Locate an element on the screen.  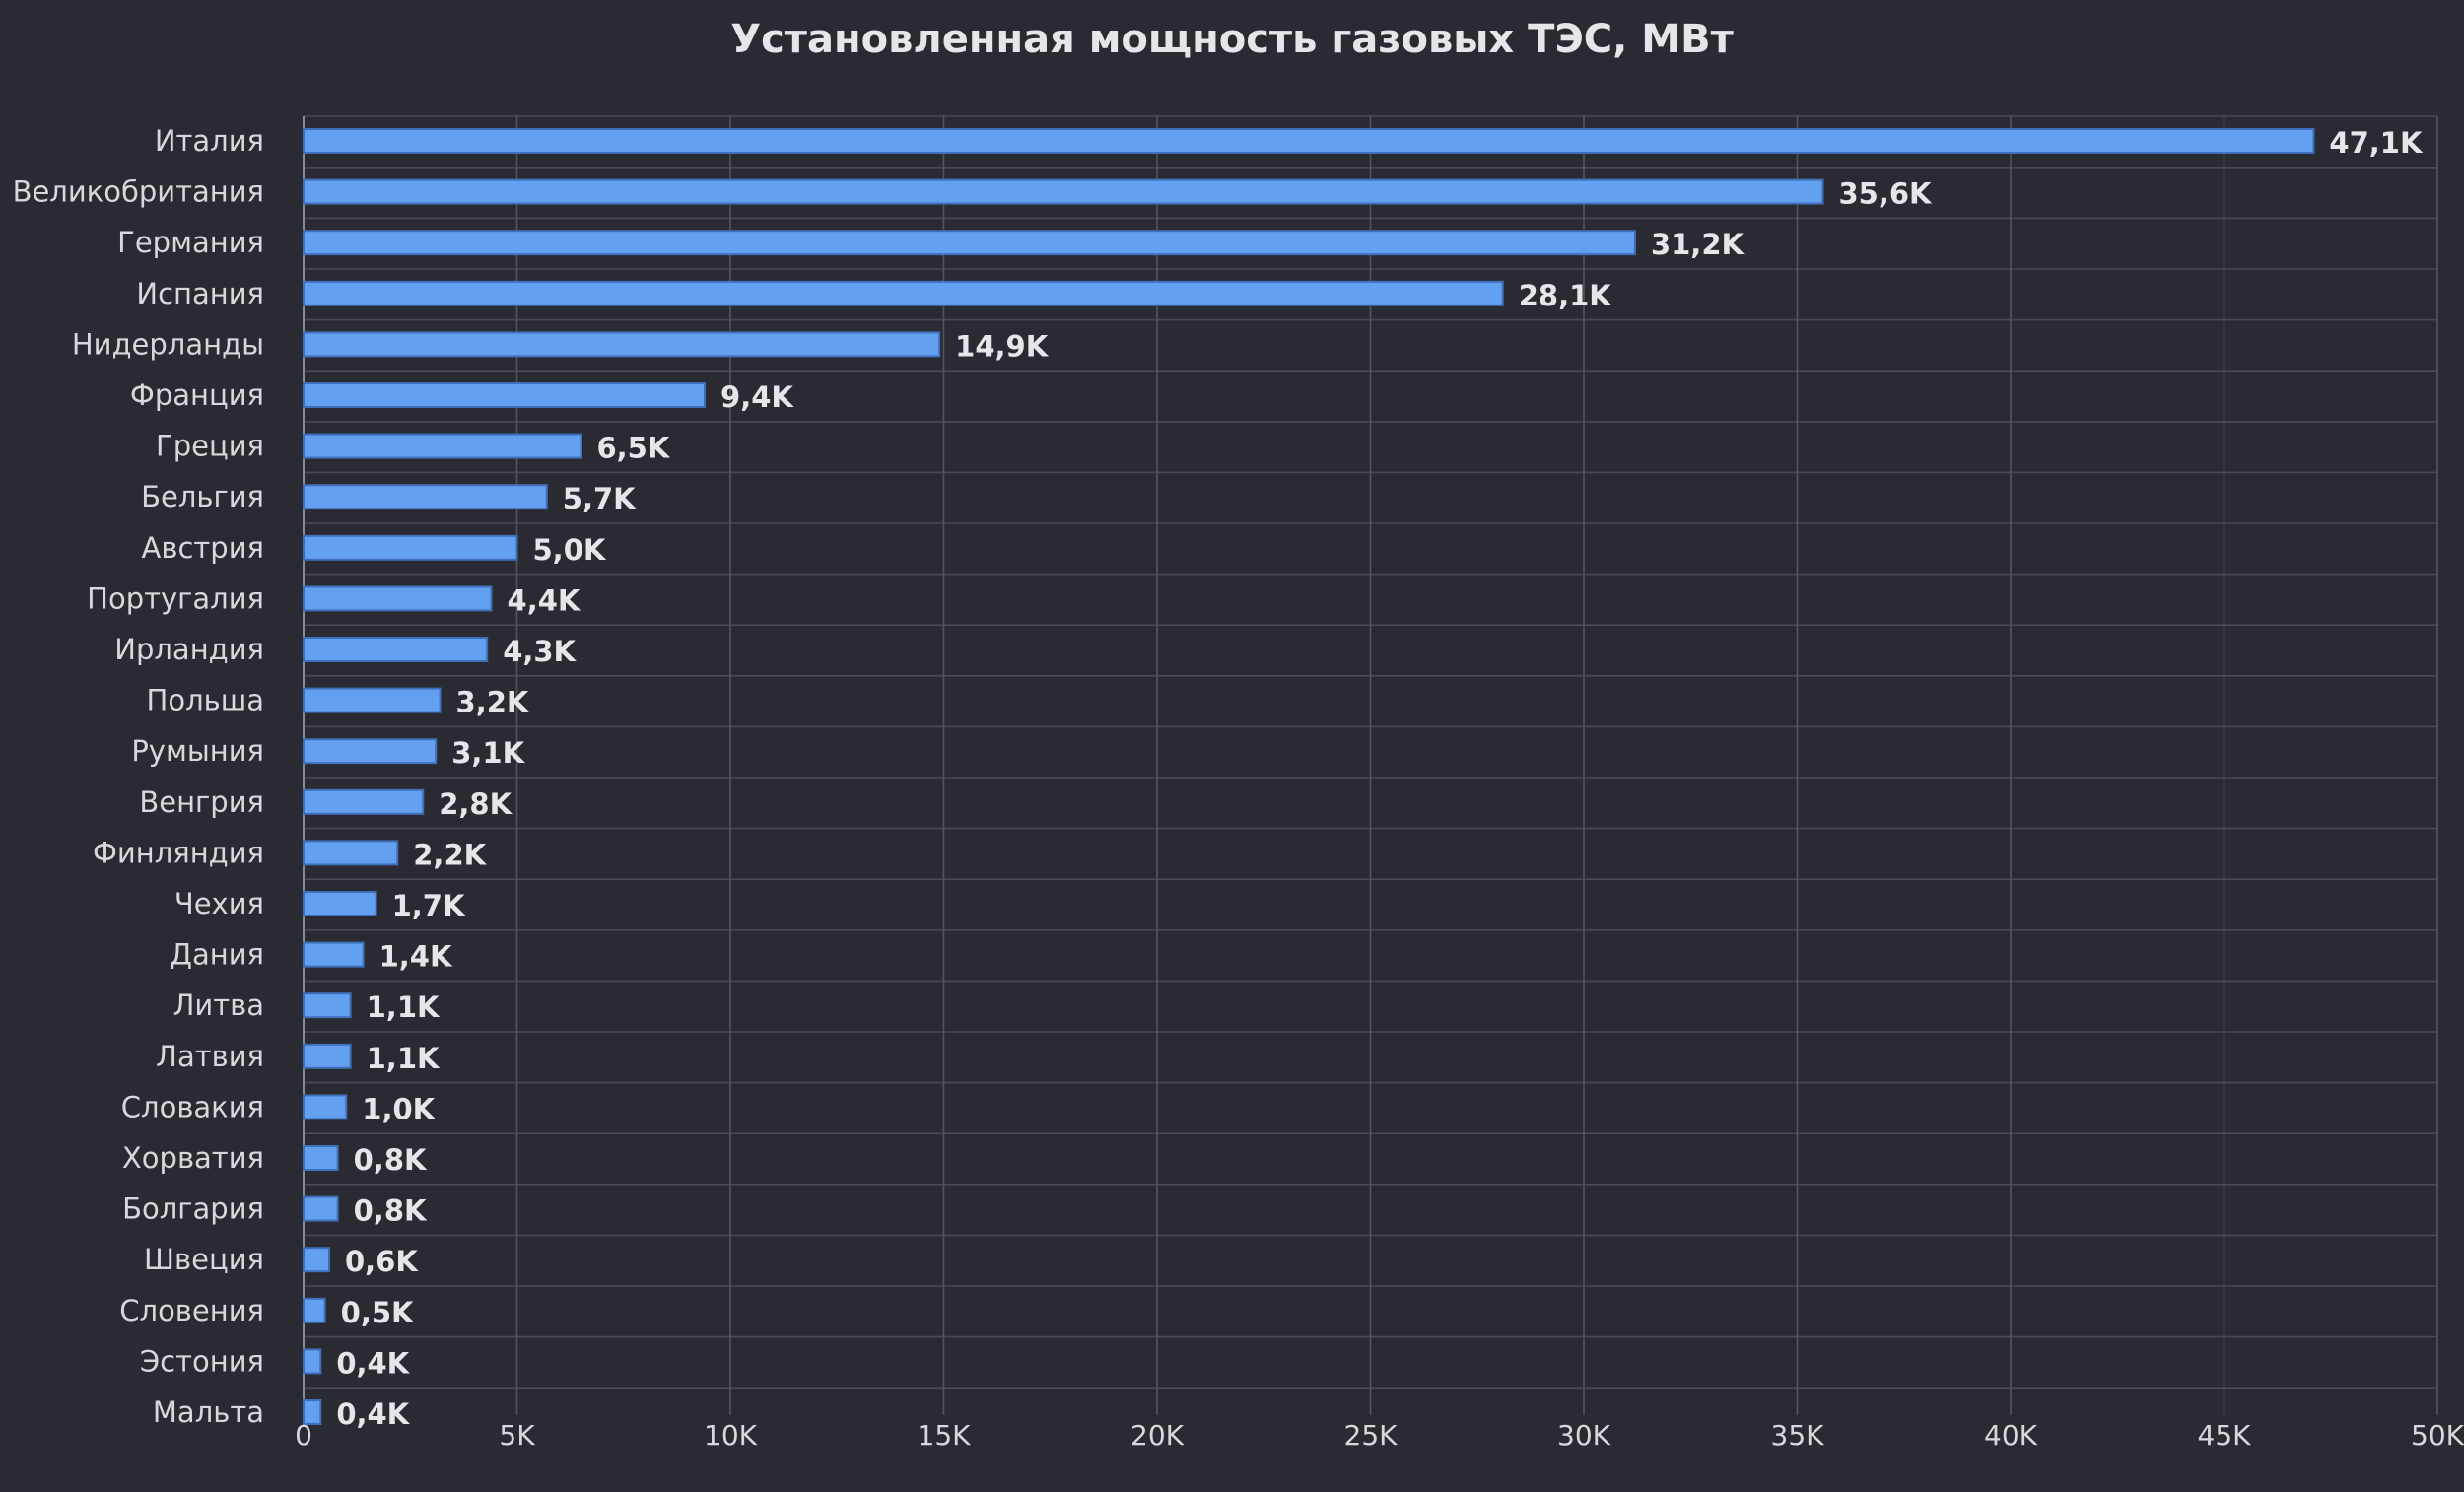
x-tick-label: 45K is located at coordinates (2225, 1435).